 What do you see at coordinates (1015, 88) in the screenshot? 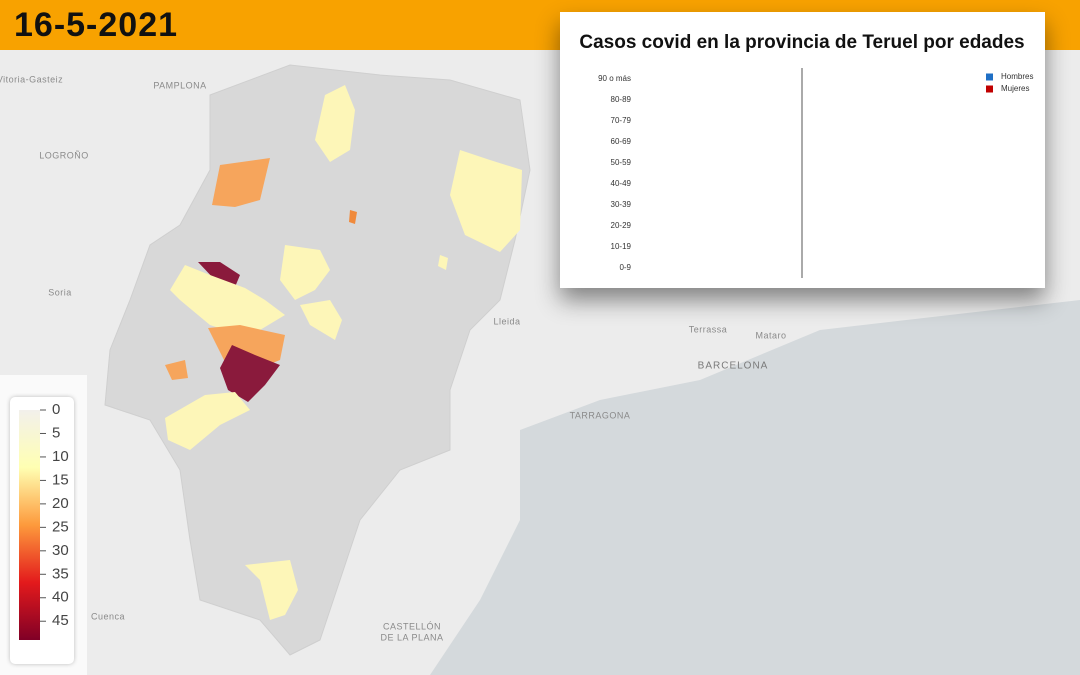
I see `legend-label: Mujeres` at bounding box center [1015, 88].